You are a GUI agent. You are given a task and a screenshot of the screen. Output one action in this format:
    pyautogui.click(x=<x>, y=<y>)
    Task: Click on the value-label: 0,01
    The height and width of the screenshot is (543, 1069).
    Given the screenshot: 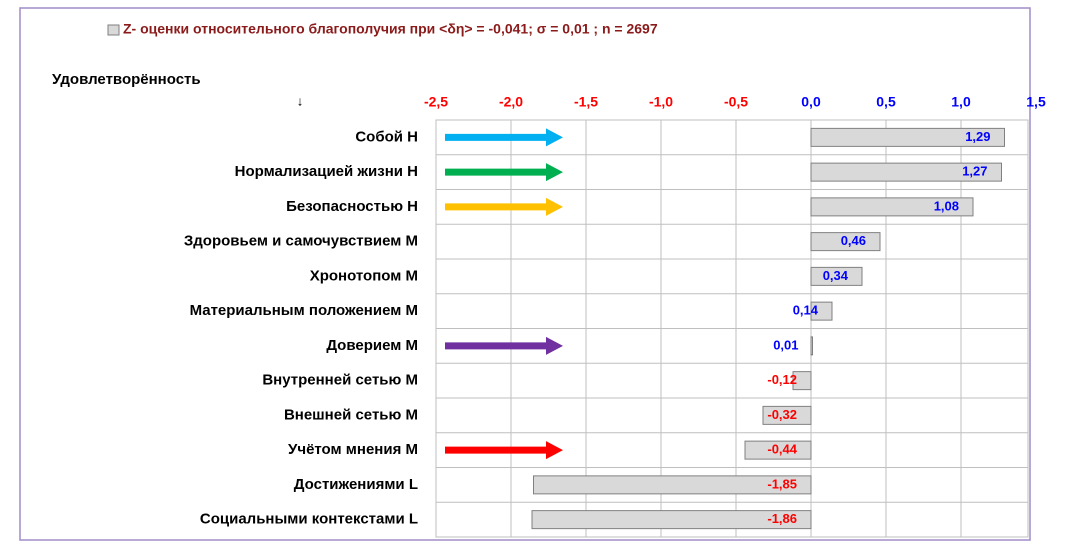 What is the action you would take?
    pyautogui.click(x=785, y=344)
    